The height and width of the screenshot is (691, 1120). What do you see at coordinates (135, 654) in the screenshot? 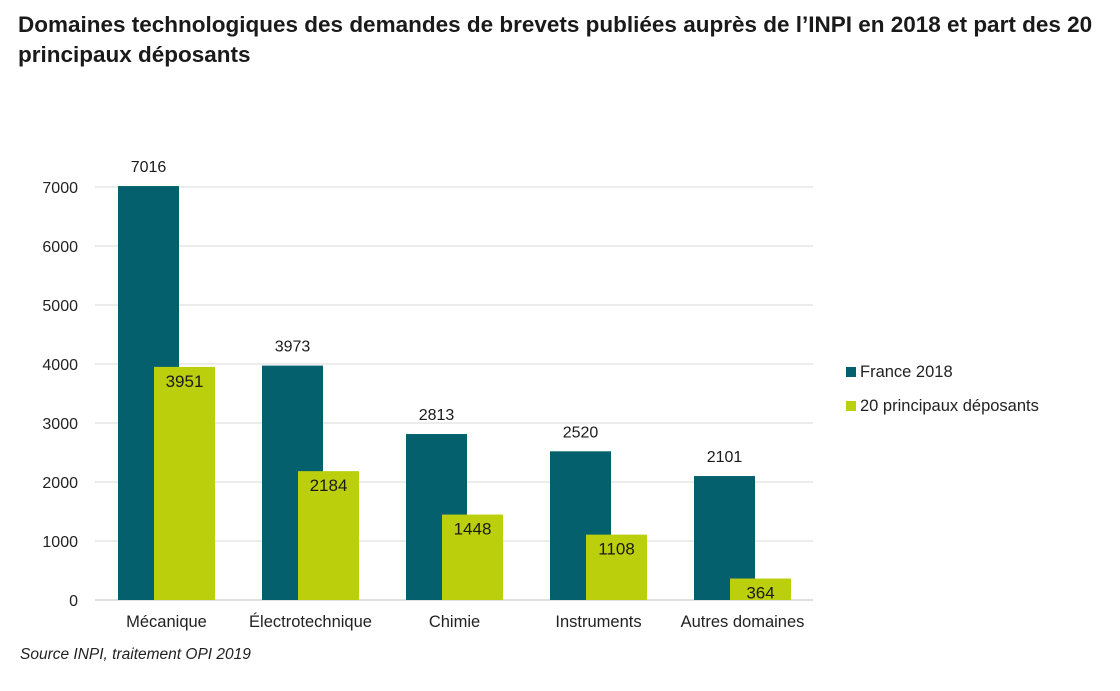
I see `source-note: Source INPI, traitement OPI 2019` at bounding box center [135, 654].